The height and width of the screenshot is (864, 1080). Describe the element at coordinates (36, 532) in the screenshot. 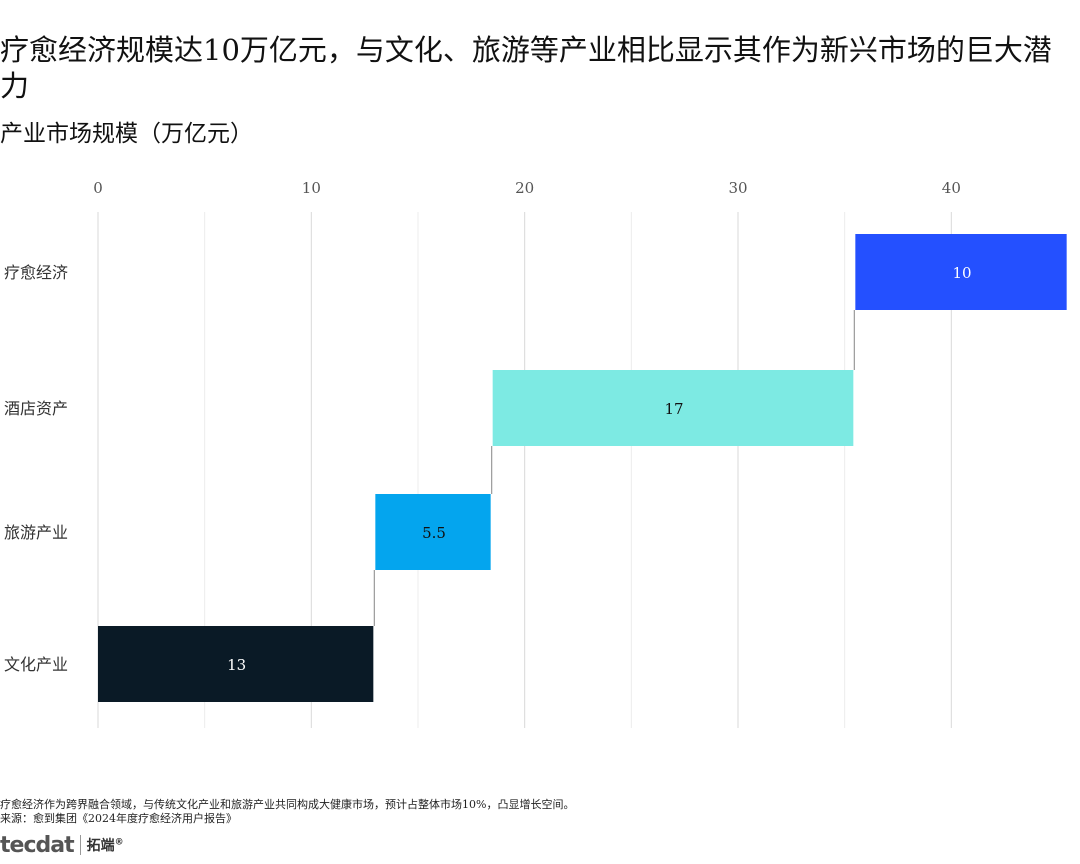

I see `y-category-label: 旅游产业` at that location.